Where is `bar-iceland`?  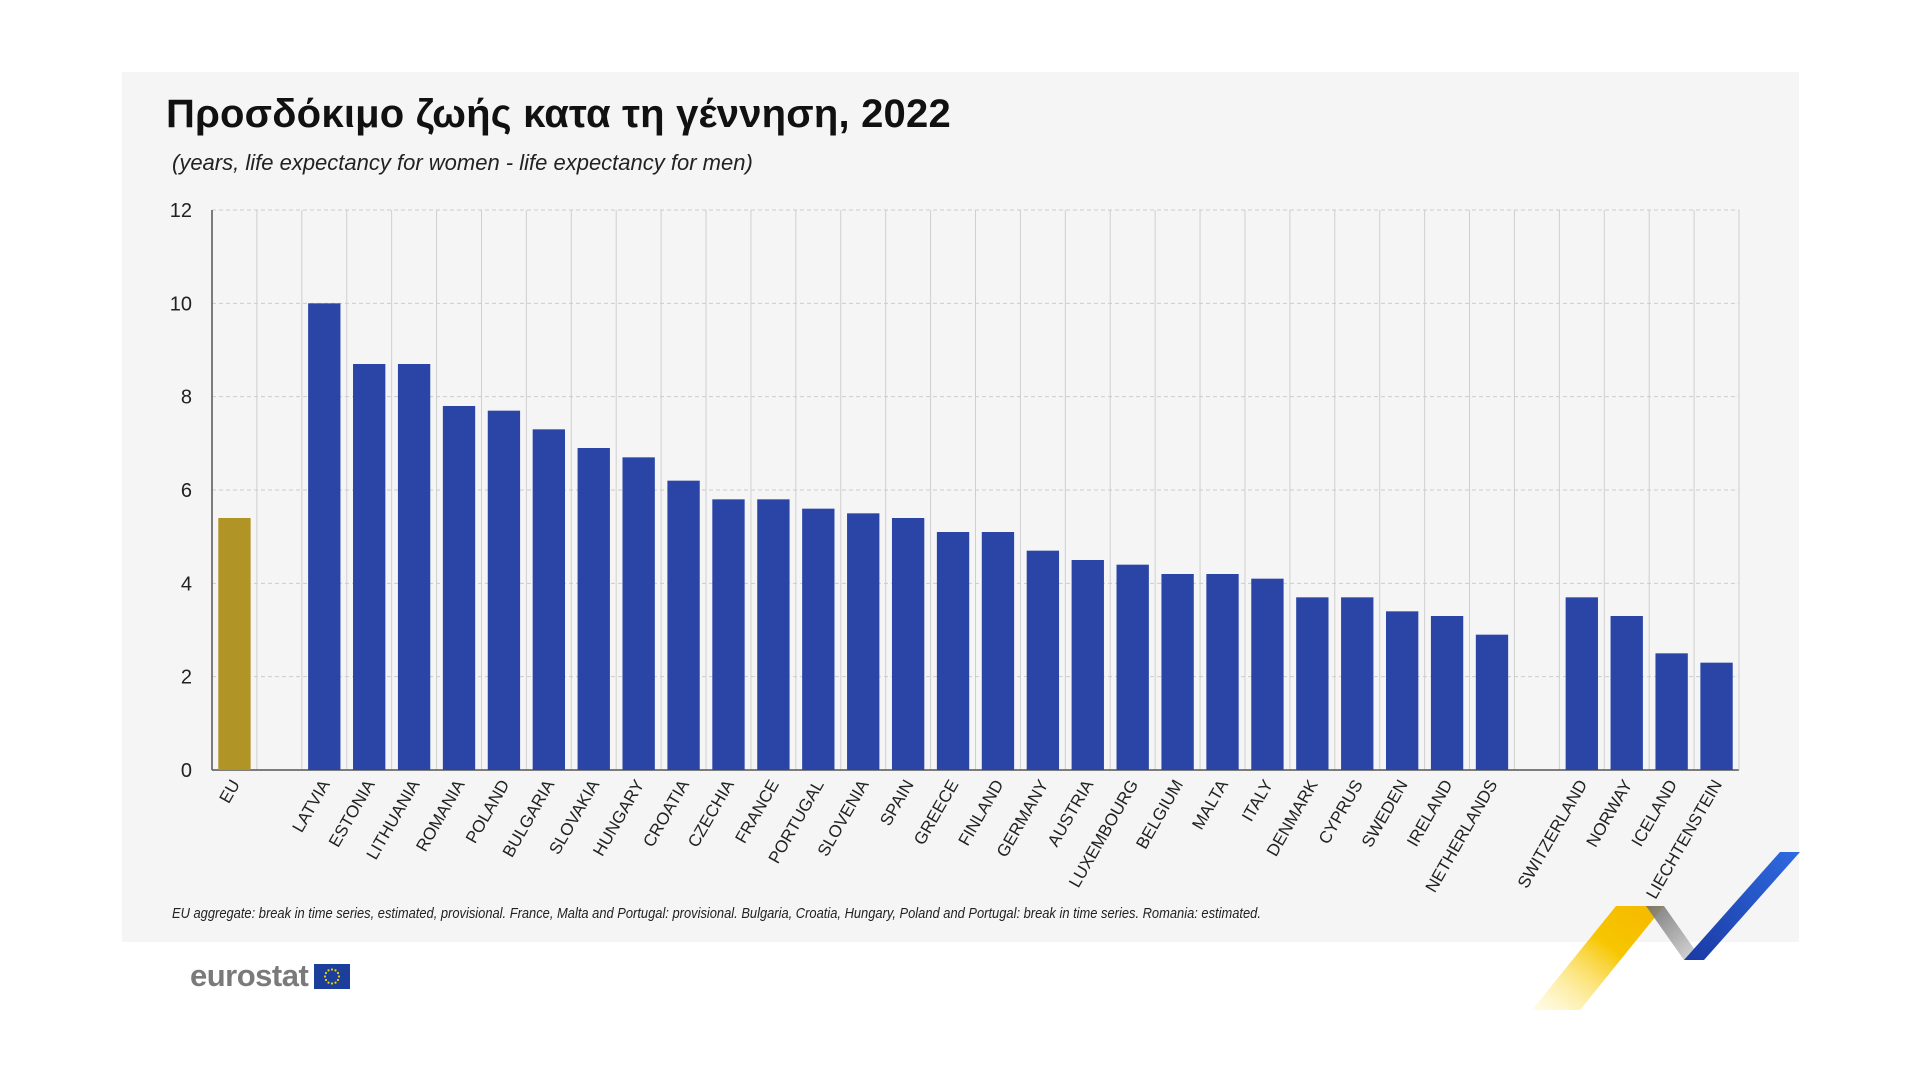 bar-iceland is located at coordinates (1671, 711).